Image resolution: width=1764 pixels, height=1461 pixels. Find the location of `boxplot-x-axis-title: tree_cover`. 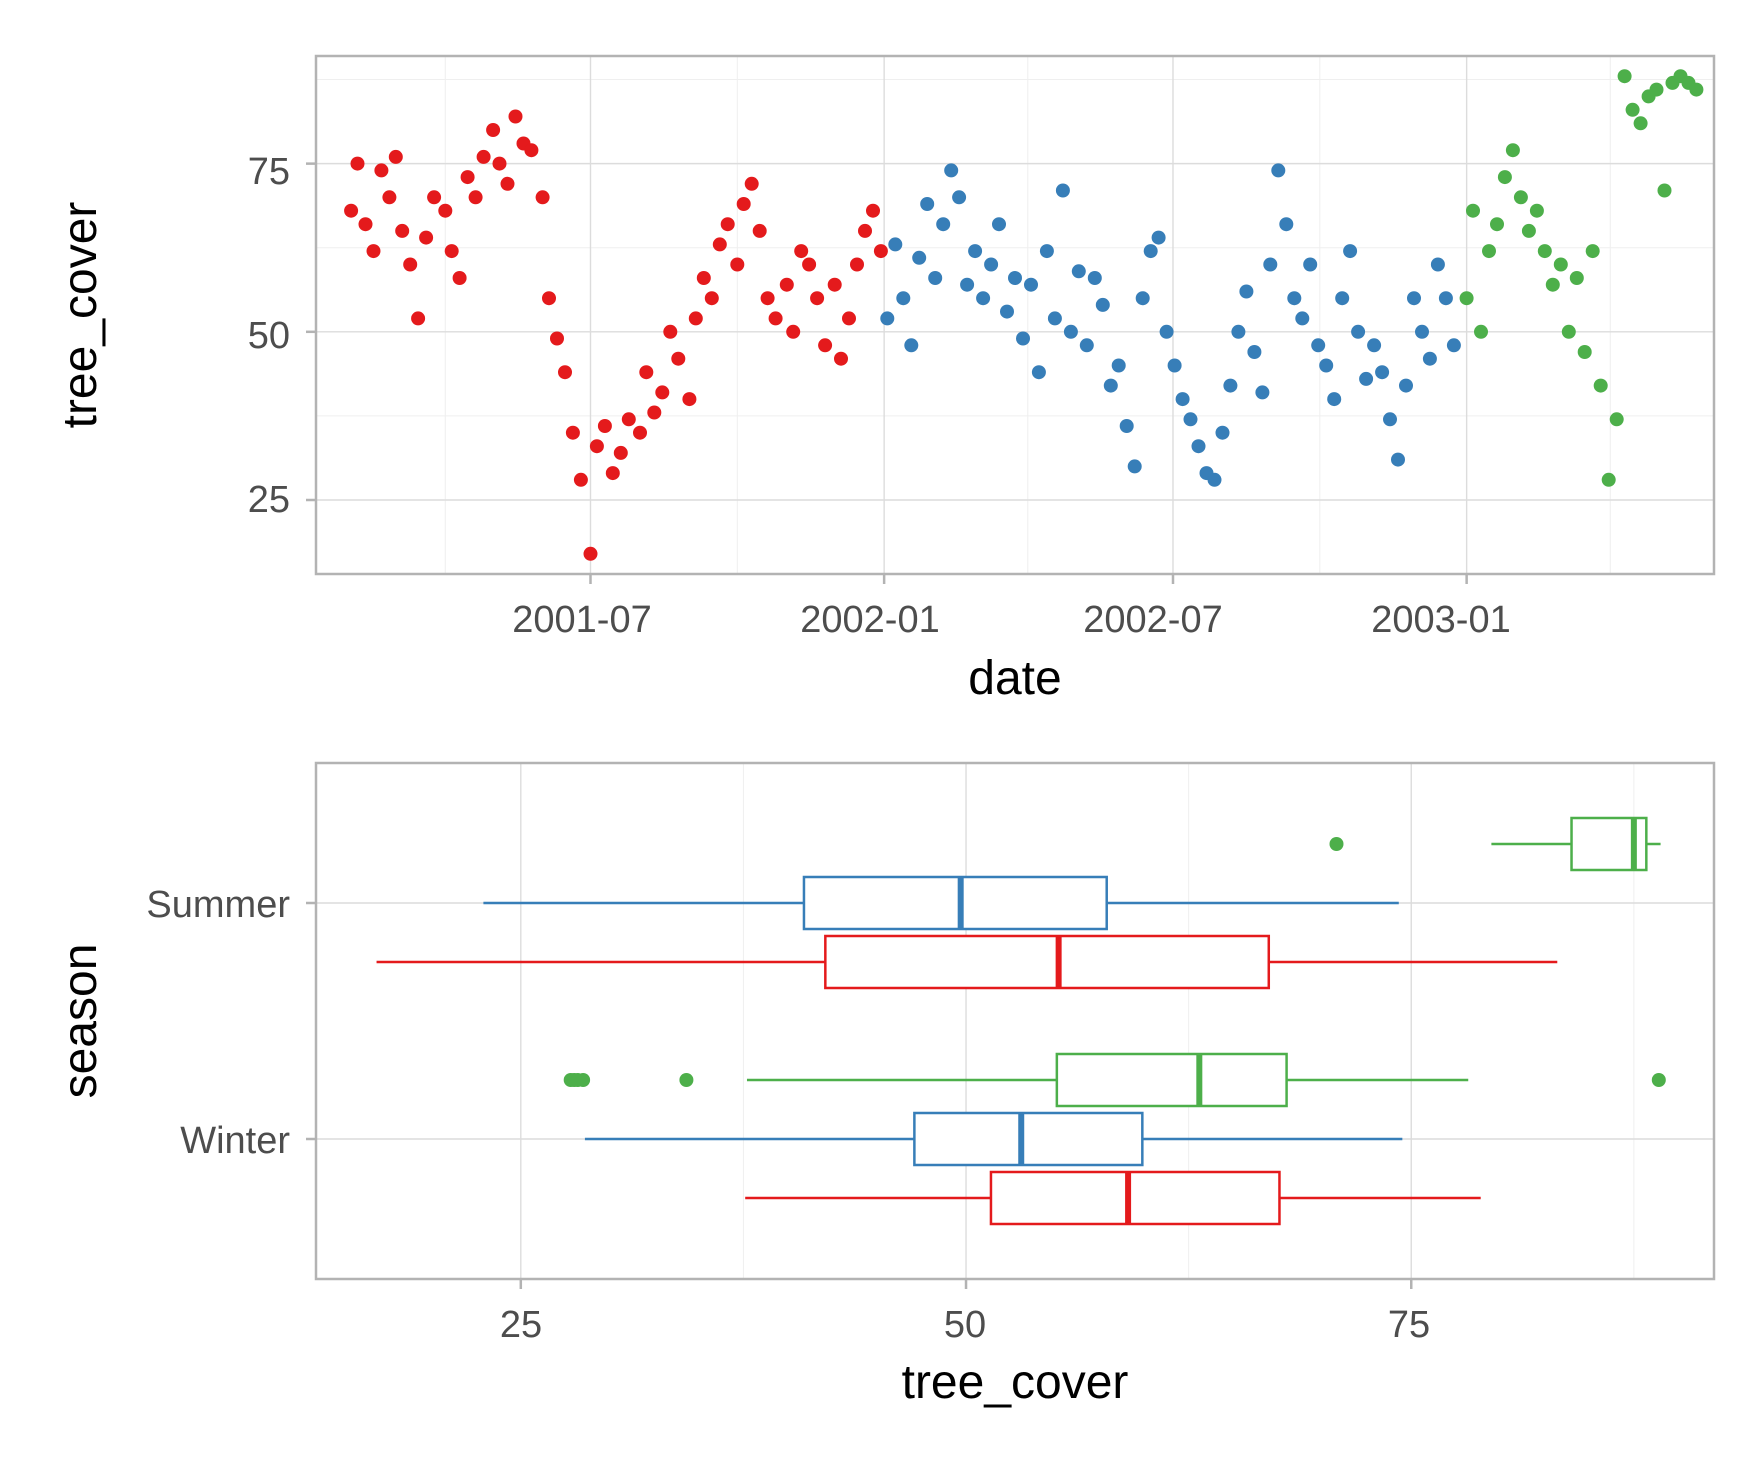

boxplot-x-axis-title: tree_cover is located at coordinates (1015, 1382).